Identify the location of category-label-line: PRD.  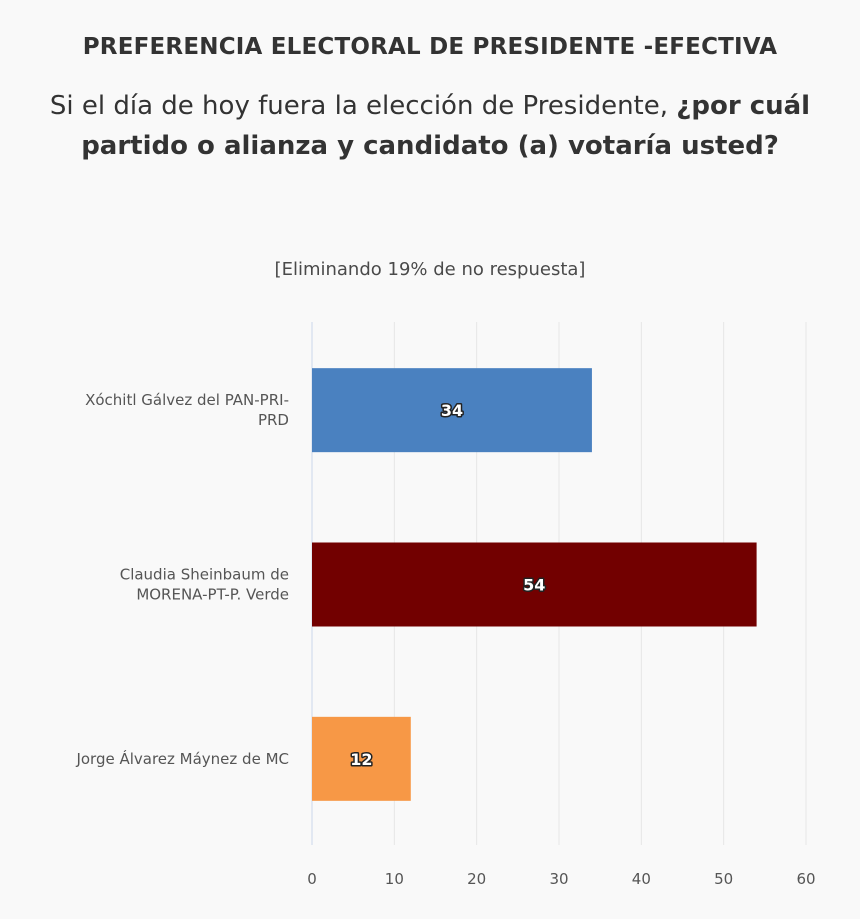
(273, 420).